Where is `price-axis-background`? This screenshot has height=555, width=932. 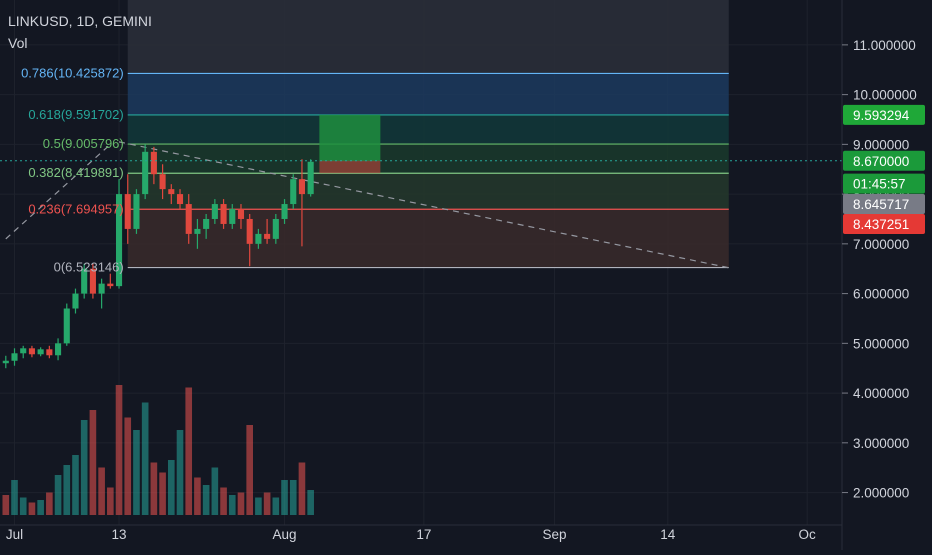
price-axis-background is located at coordinates (887, 275).